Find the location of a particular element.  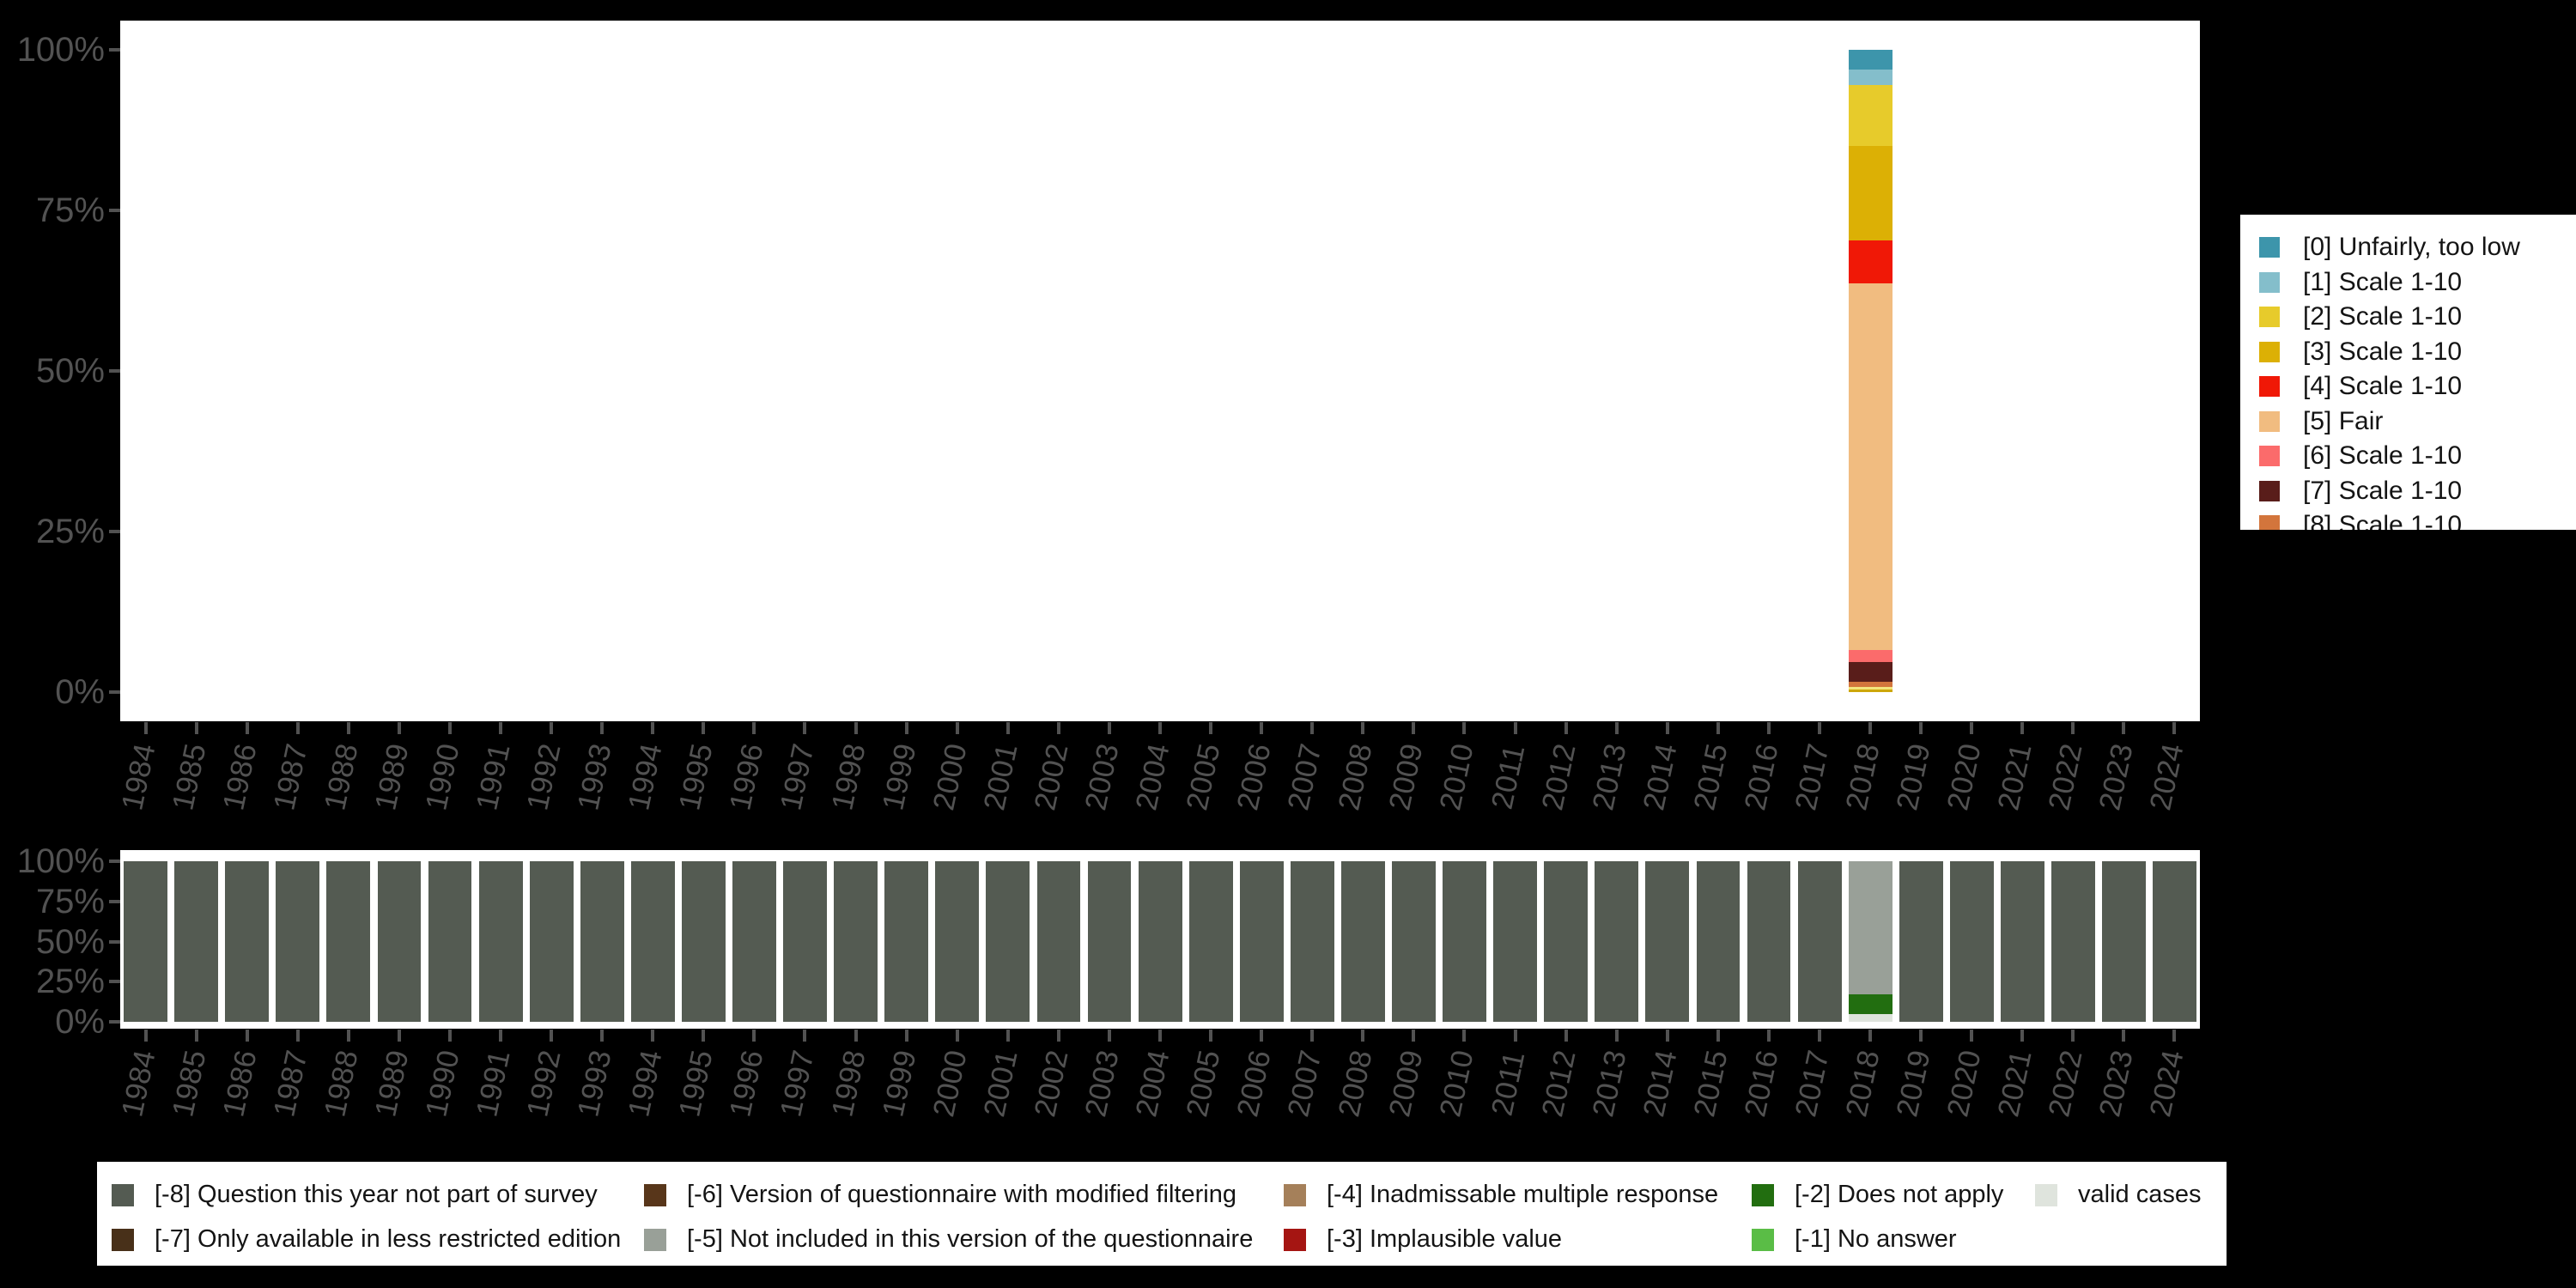

legend-item: [7] Scale 1-10 is located at coordinates (2418, 492).